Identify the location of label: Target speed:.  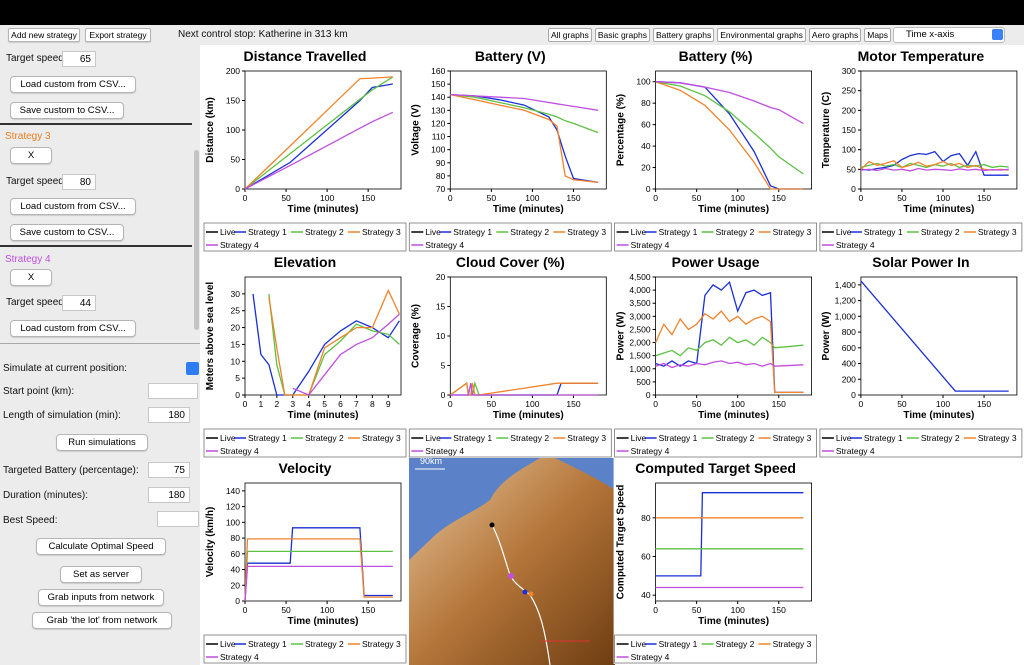
(36, 181).